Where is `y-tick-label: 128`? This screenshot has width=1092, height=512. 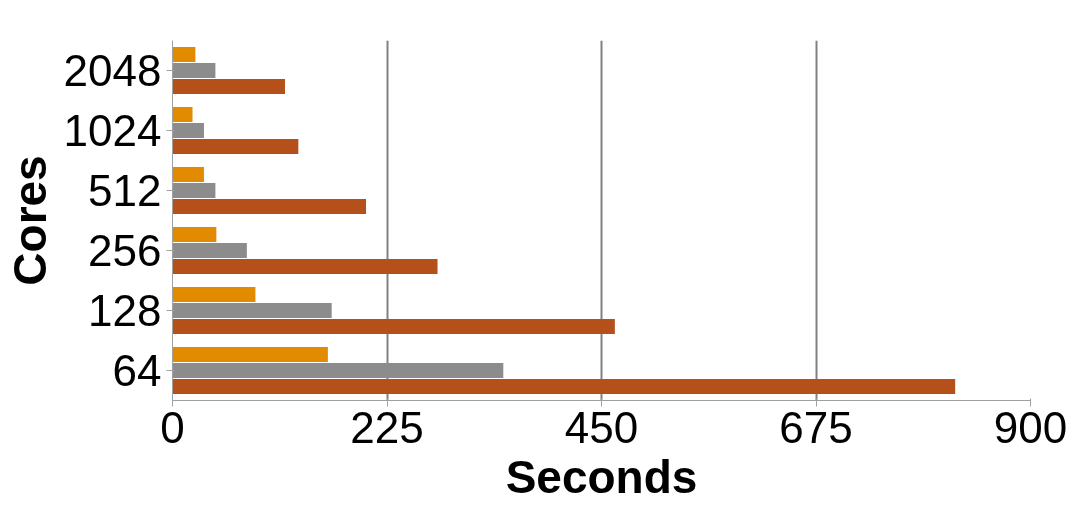
y-tick-label: 128 is located at coordinates (125, 310).